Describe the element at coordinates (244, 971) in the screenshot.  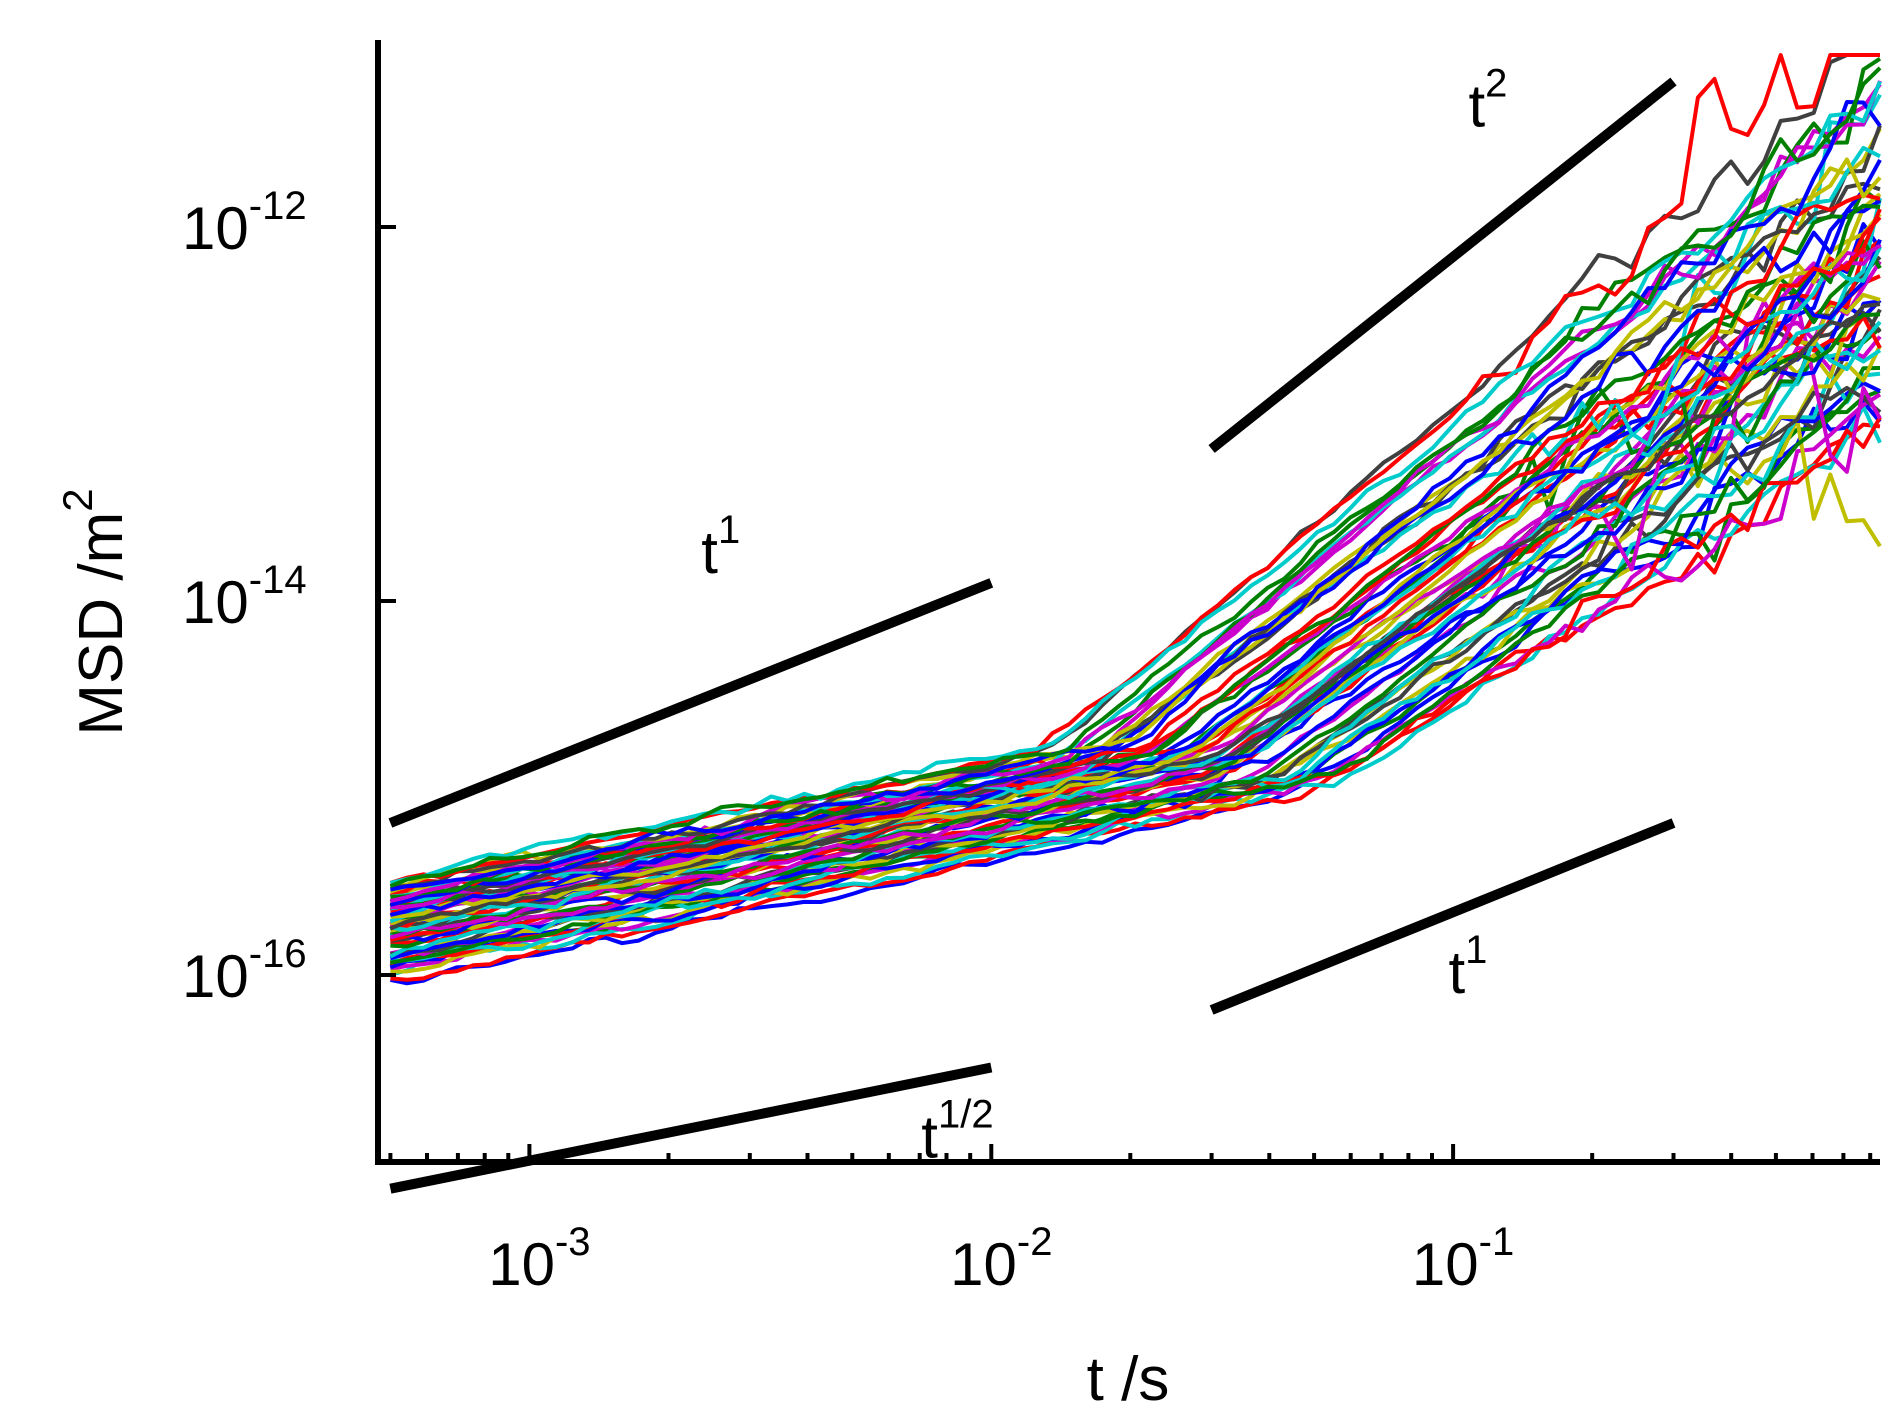
I see `y-tick-label: 10-16` at that location.